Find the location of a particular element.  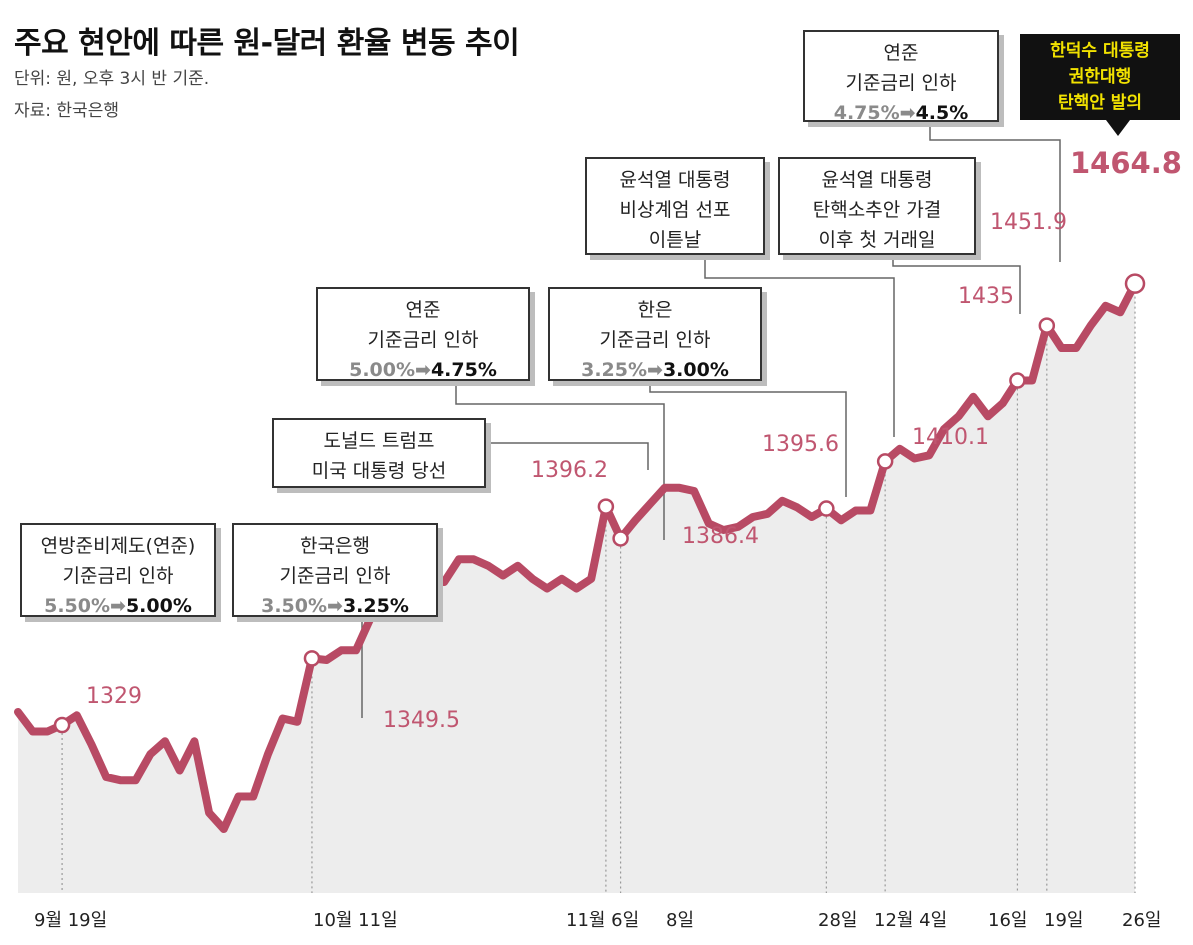

x-tick-label: 10월 11일 is located at coordinates (355, 920).